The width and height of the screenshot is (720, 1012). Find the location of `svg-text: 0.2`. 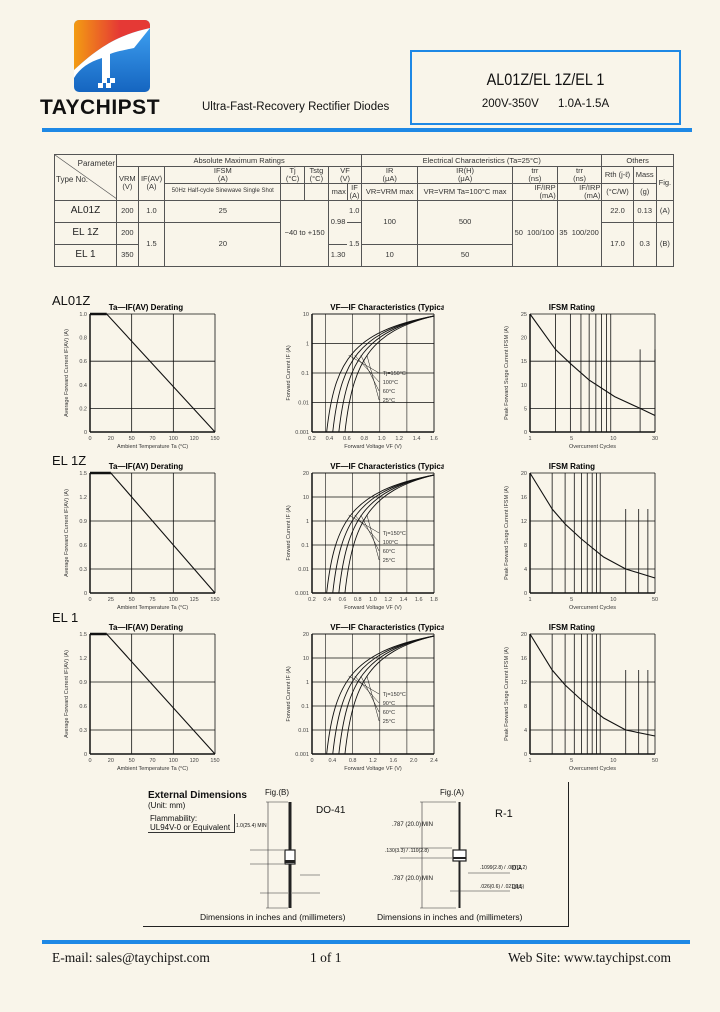

svg-text: 0.2 is located at coordinates (312, 600).